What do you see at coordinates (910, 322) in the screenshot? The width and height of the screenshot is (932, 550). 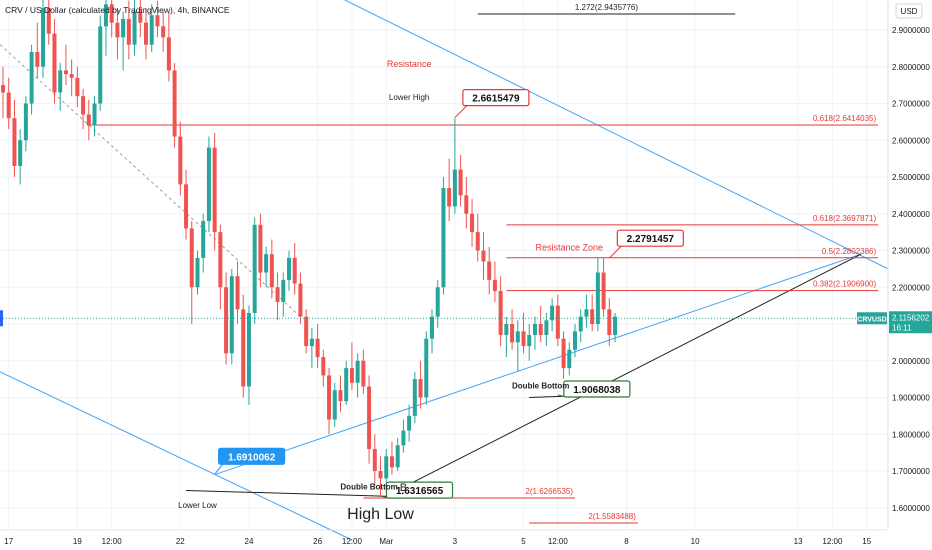 I see `current-price-tag` at bounding box center [910, 322].